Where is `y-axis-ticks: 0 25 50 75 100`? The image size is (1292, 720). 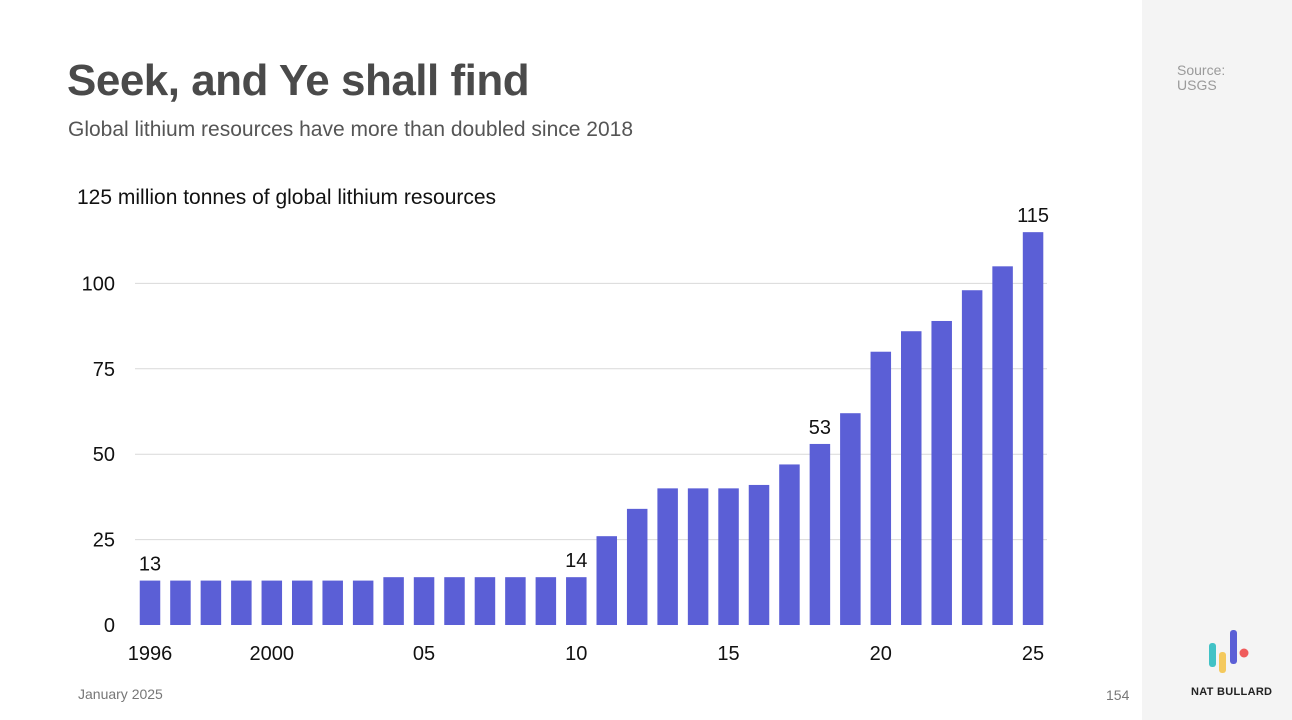
y-axis-ticks: 0 25 50 75 100 is located at coordinates (98, 455).